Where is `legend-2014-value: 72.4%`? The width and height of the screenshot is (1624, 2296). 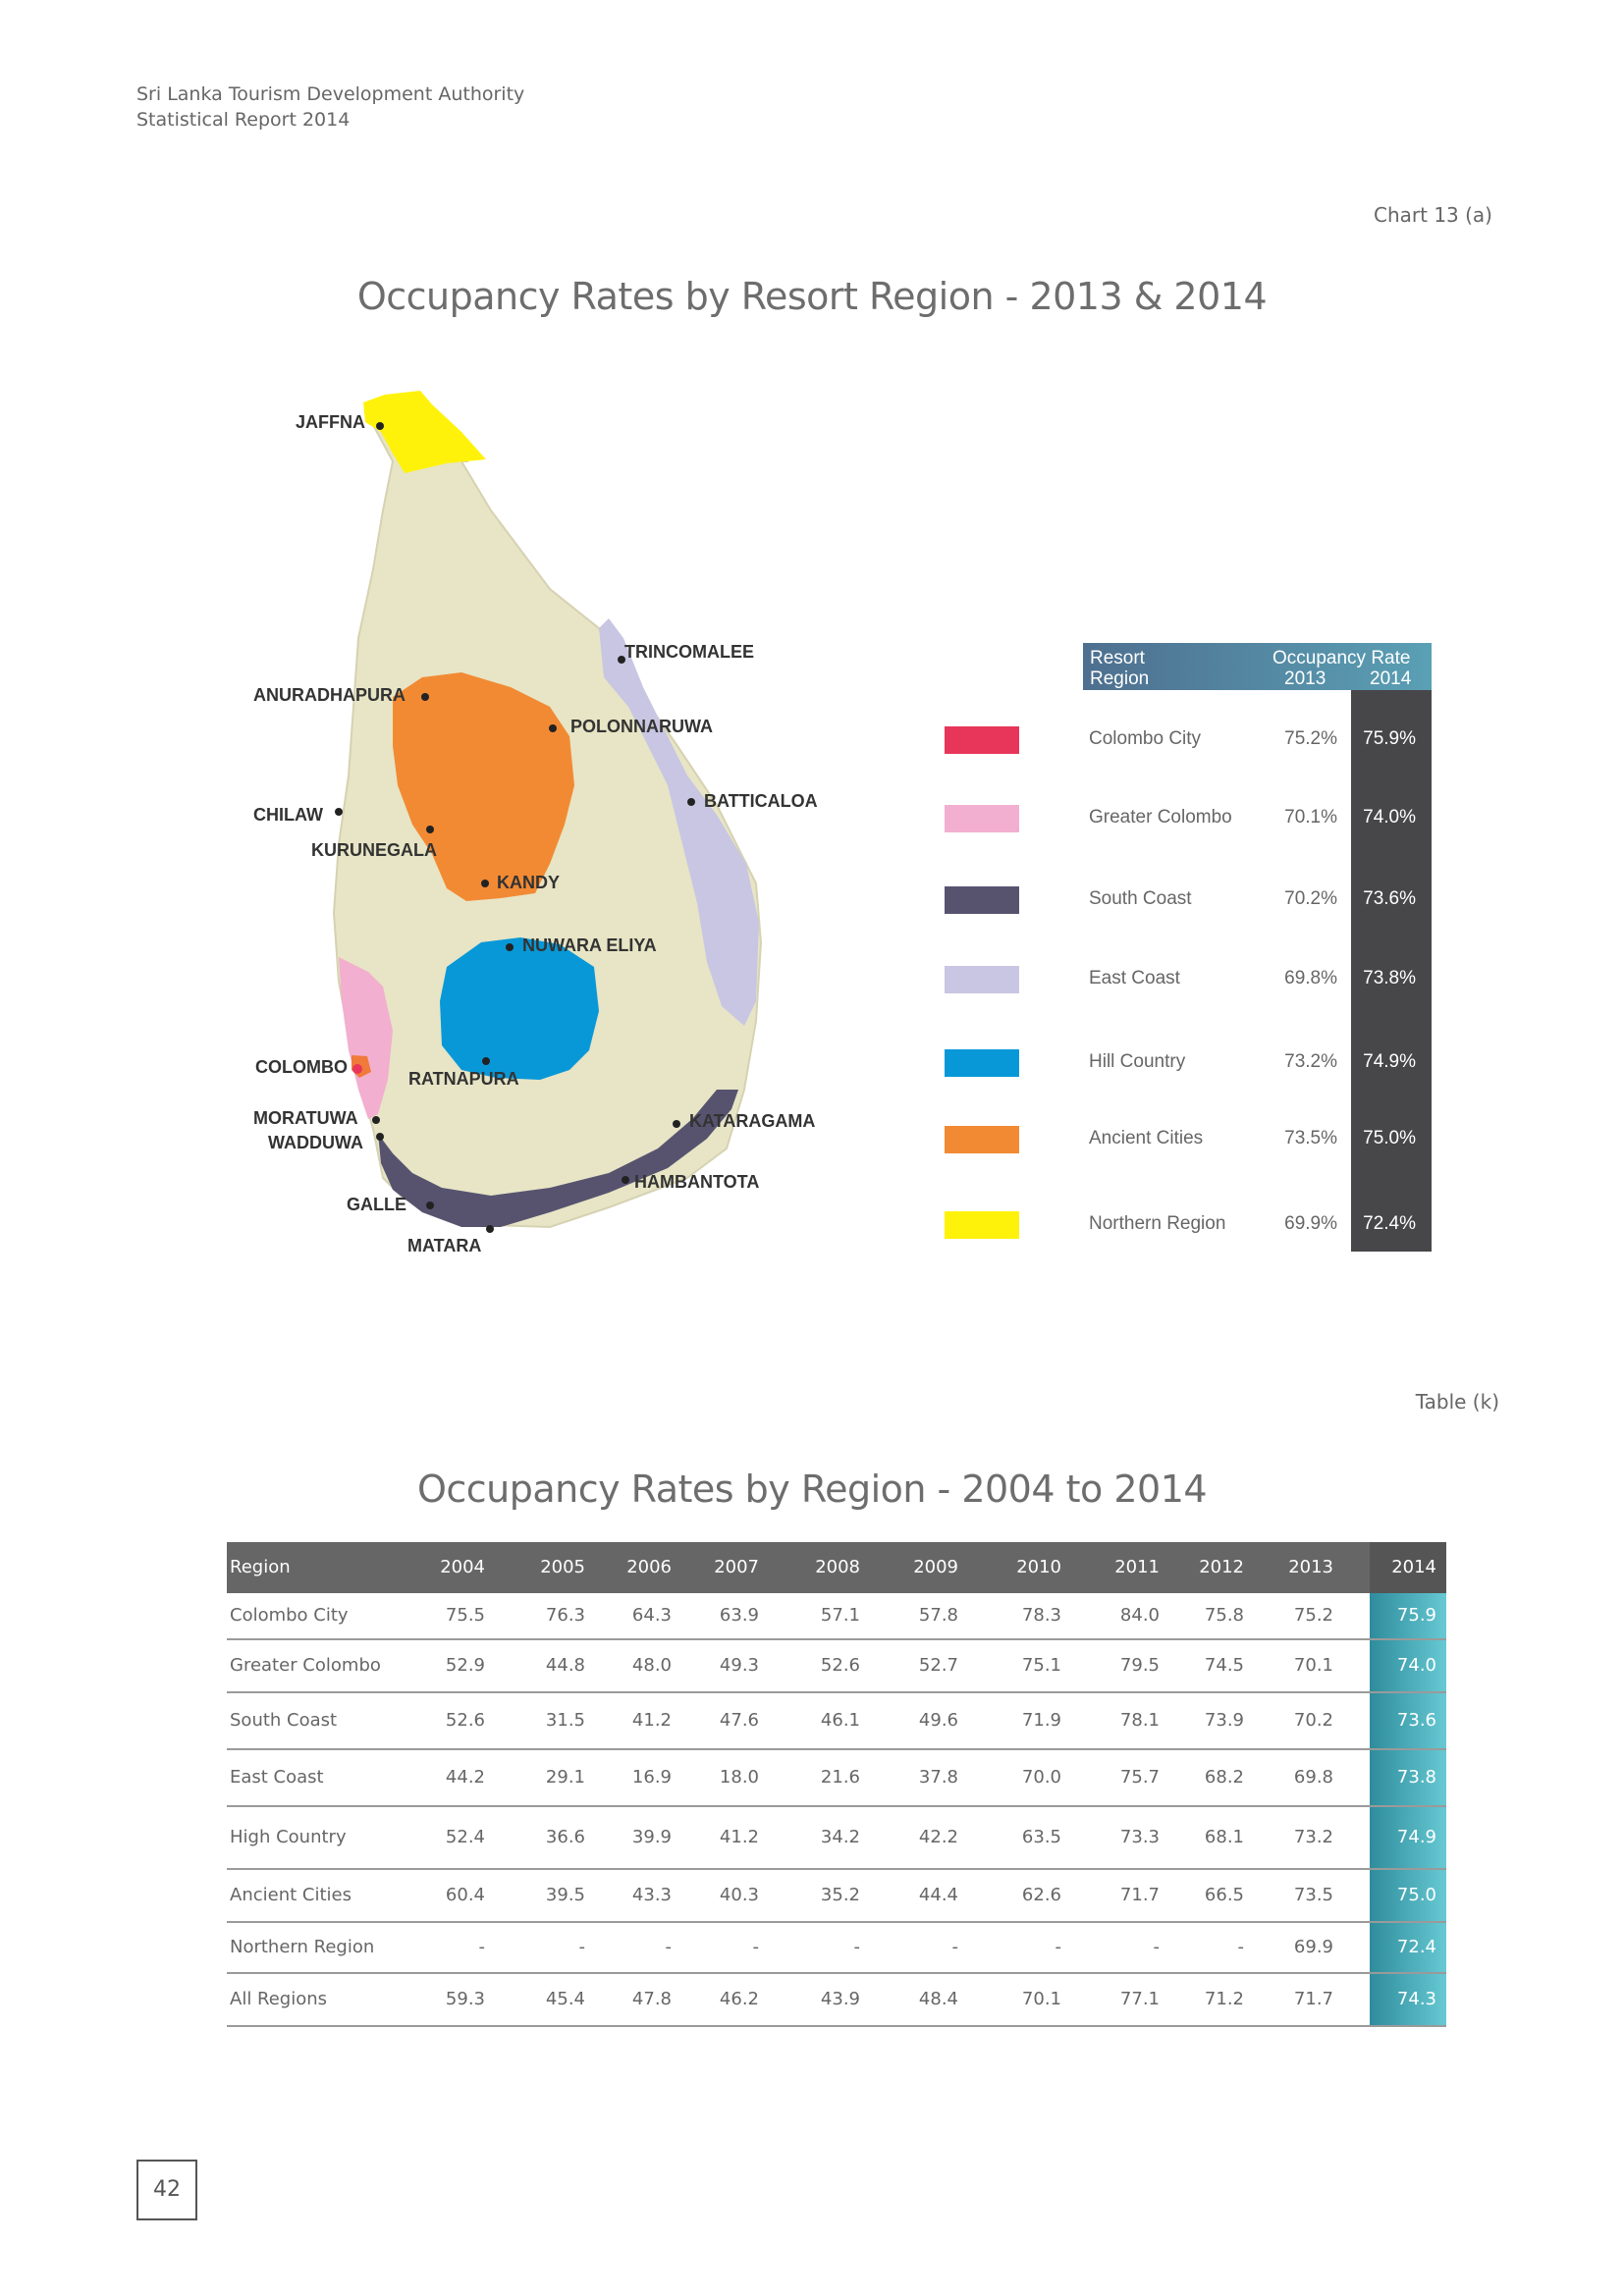
legend-2014-value: 72.4% is located at coordinates (1389, 1223).